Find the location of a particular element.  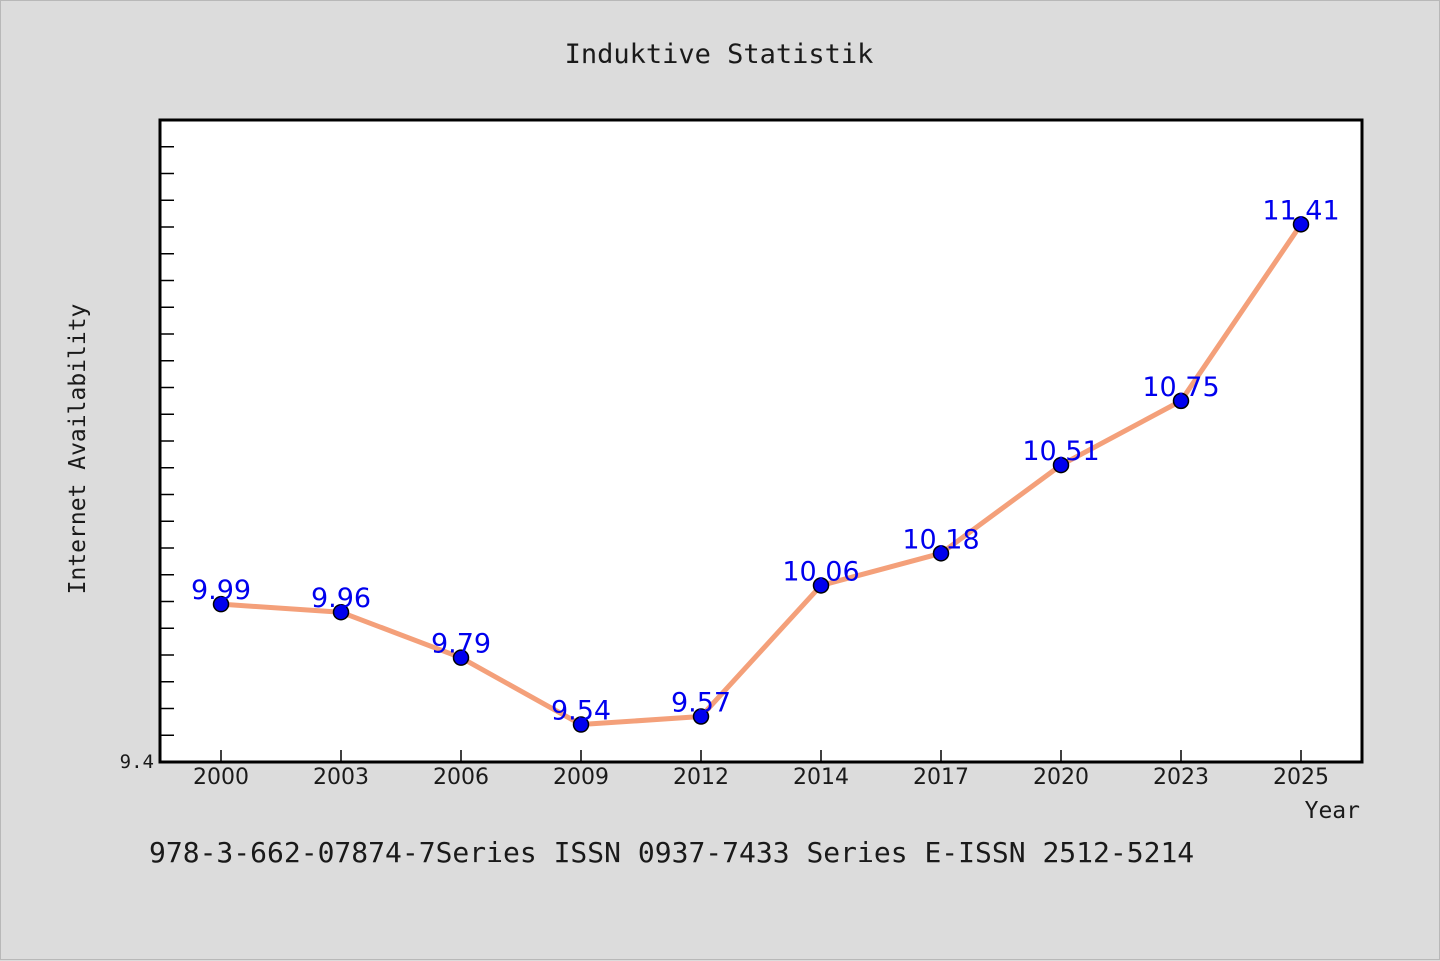

x-tick-label: 2006 is located at coordinates (461, 777).